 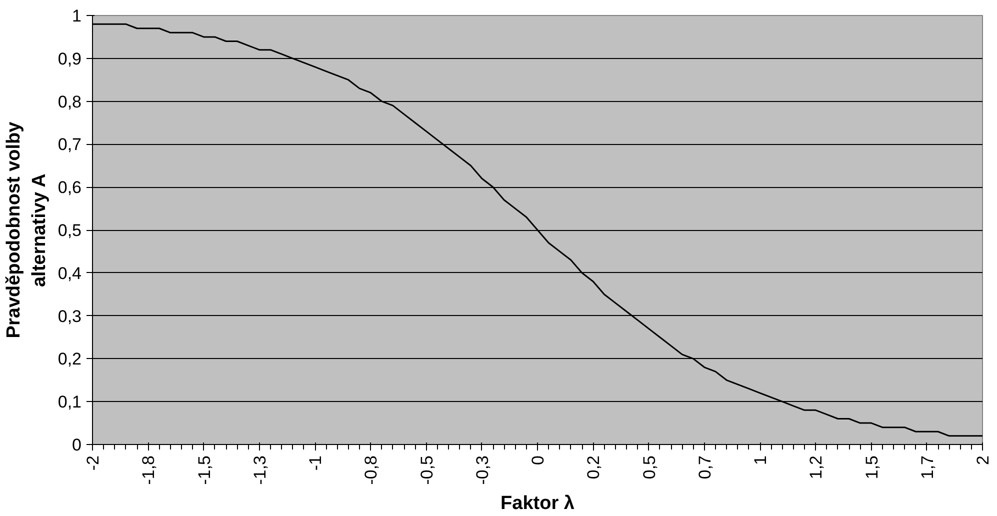 What do you see at coordinates (872, 467) in the screenshot?
I see `x-tick-label: 1,5` at bounding box center [872, 467].